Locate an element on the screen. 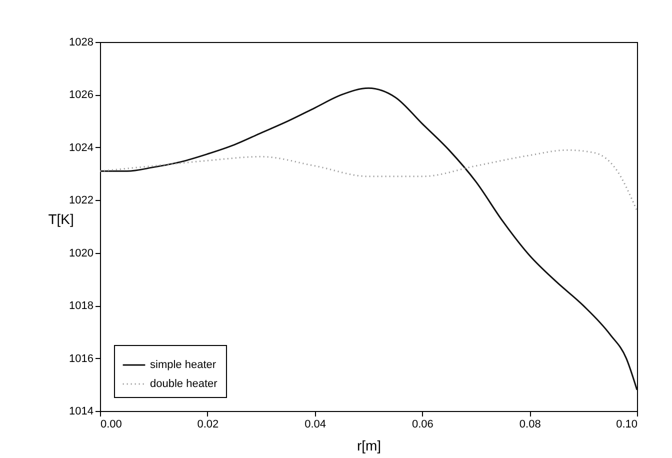  y-tick-label: 1014 is located at coordinates (81, 412).